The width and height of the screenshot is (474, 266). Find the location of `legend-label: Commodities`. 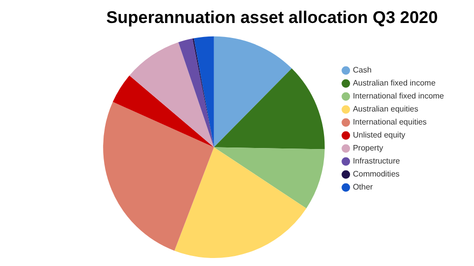

legend-label: Commodities is located at coordinates (376, 174).